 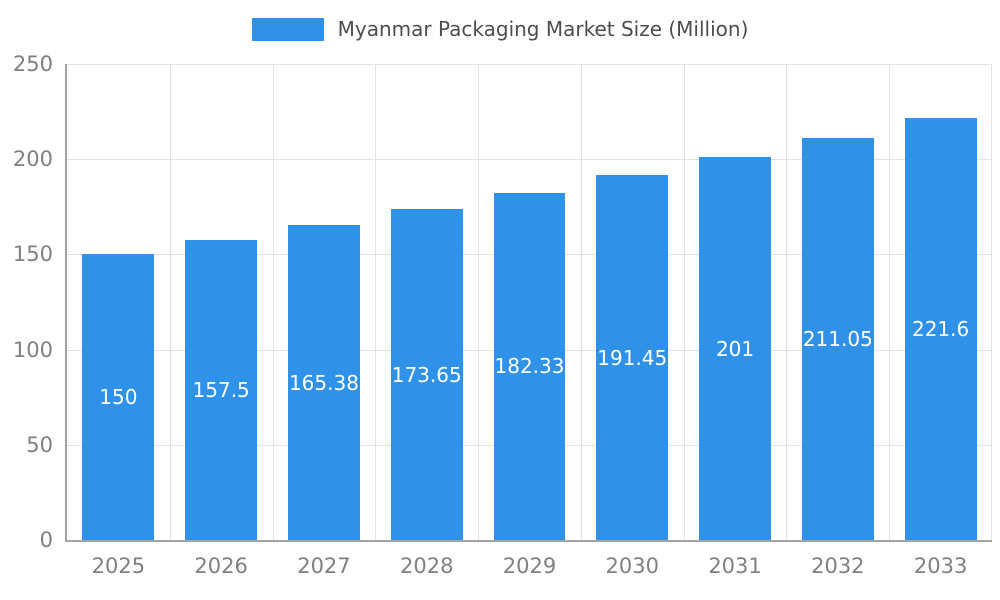 I want to click on bar-2027, so click(x=323, y=382).